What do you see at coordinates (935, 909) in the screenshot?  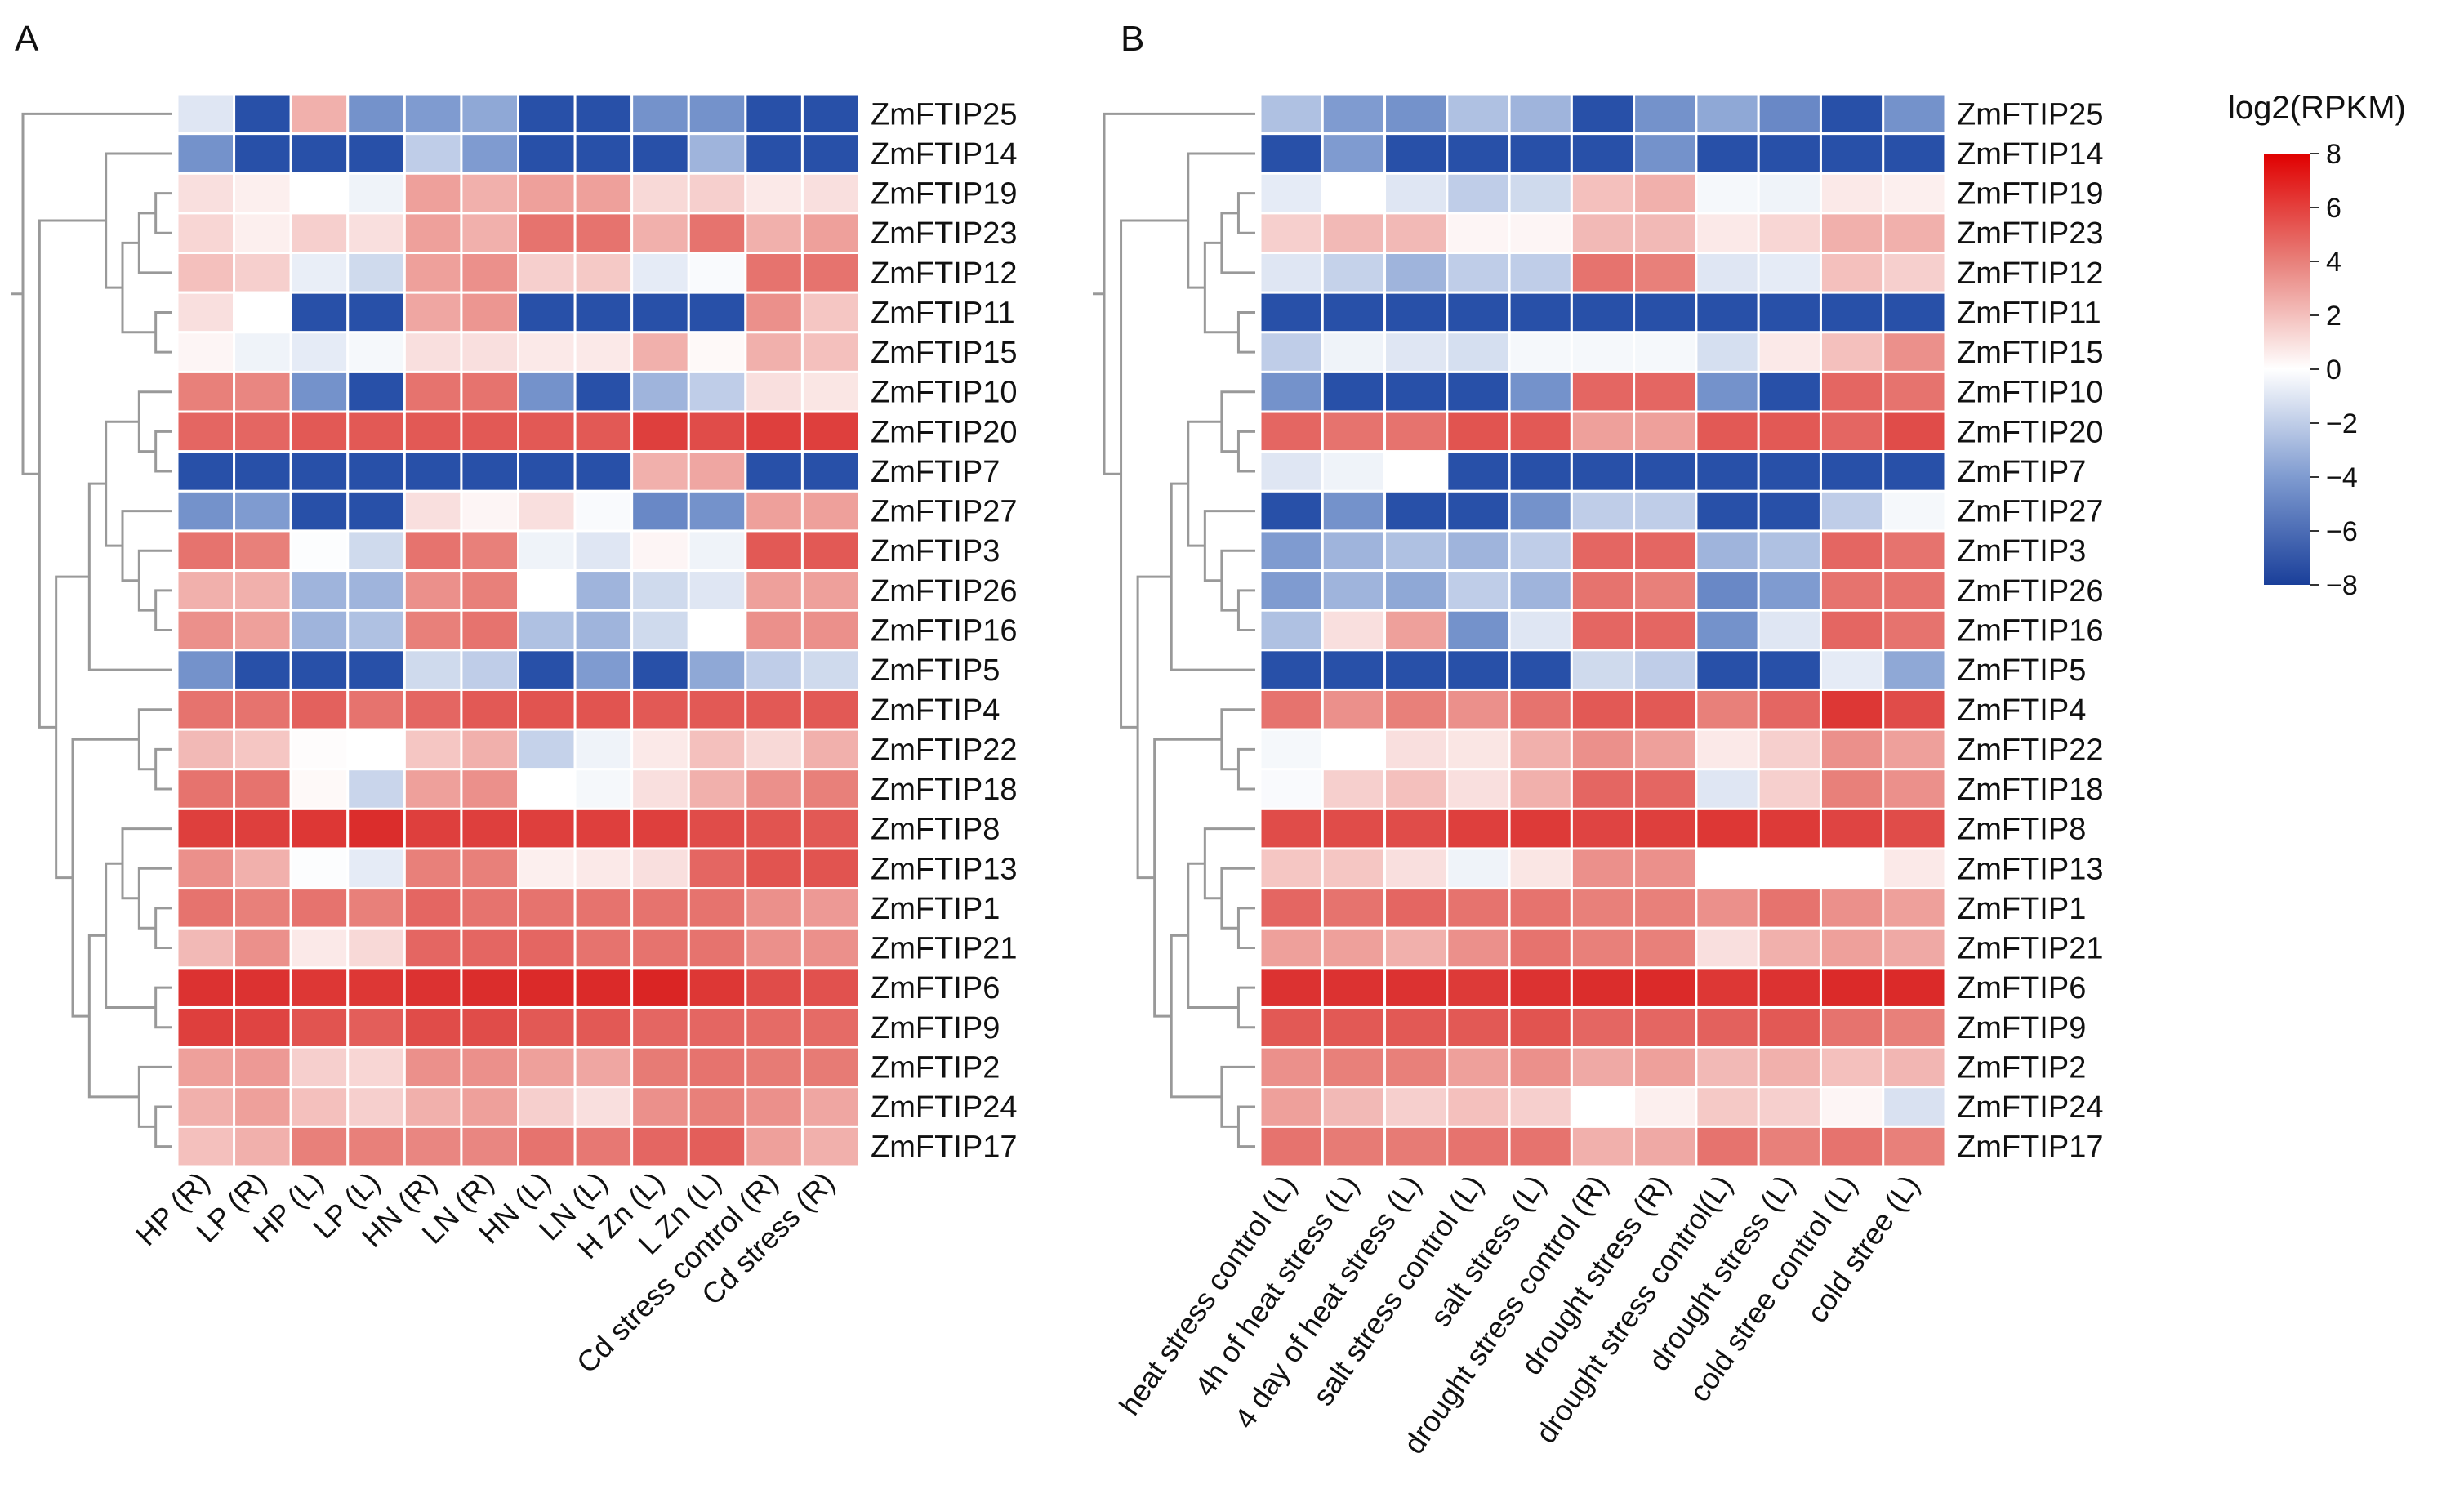 I see `row-label: ZmFTIP1` at bounding box center [935, 909].